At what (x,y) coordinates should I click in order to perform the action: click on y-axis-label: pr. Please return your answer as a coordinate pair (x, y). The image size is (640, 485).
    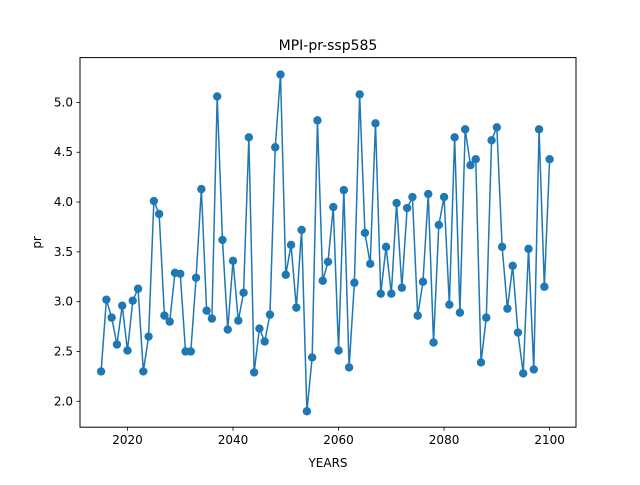
    Looking at the image, I should click on (37, 242).